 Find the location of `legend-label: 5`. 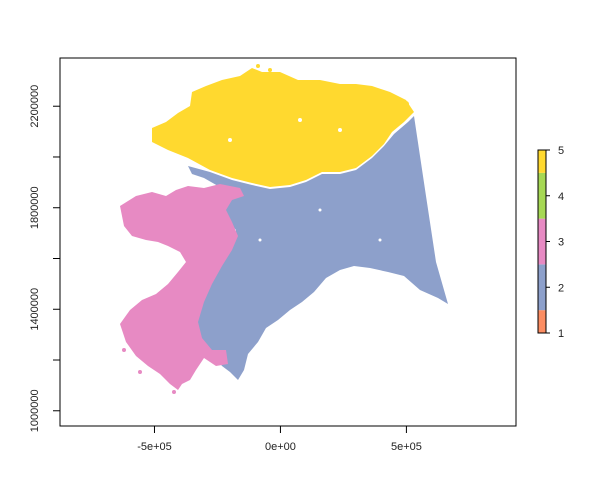

legend-label: 5 is located at coordinates (561, 151).